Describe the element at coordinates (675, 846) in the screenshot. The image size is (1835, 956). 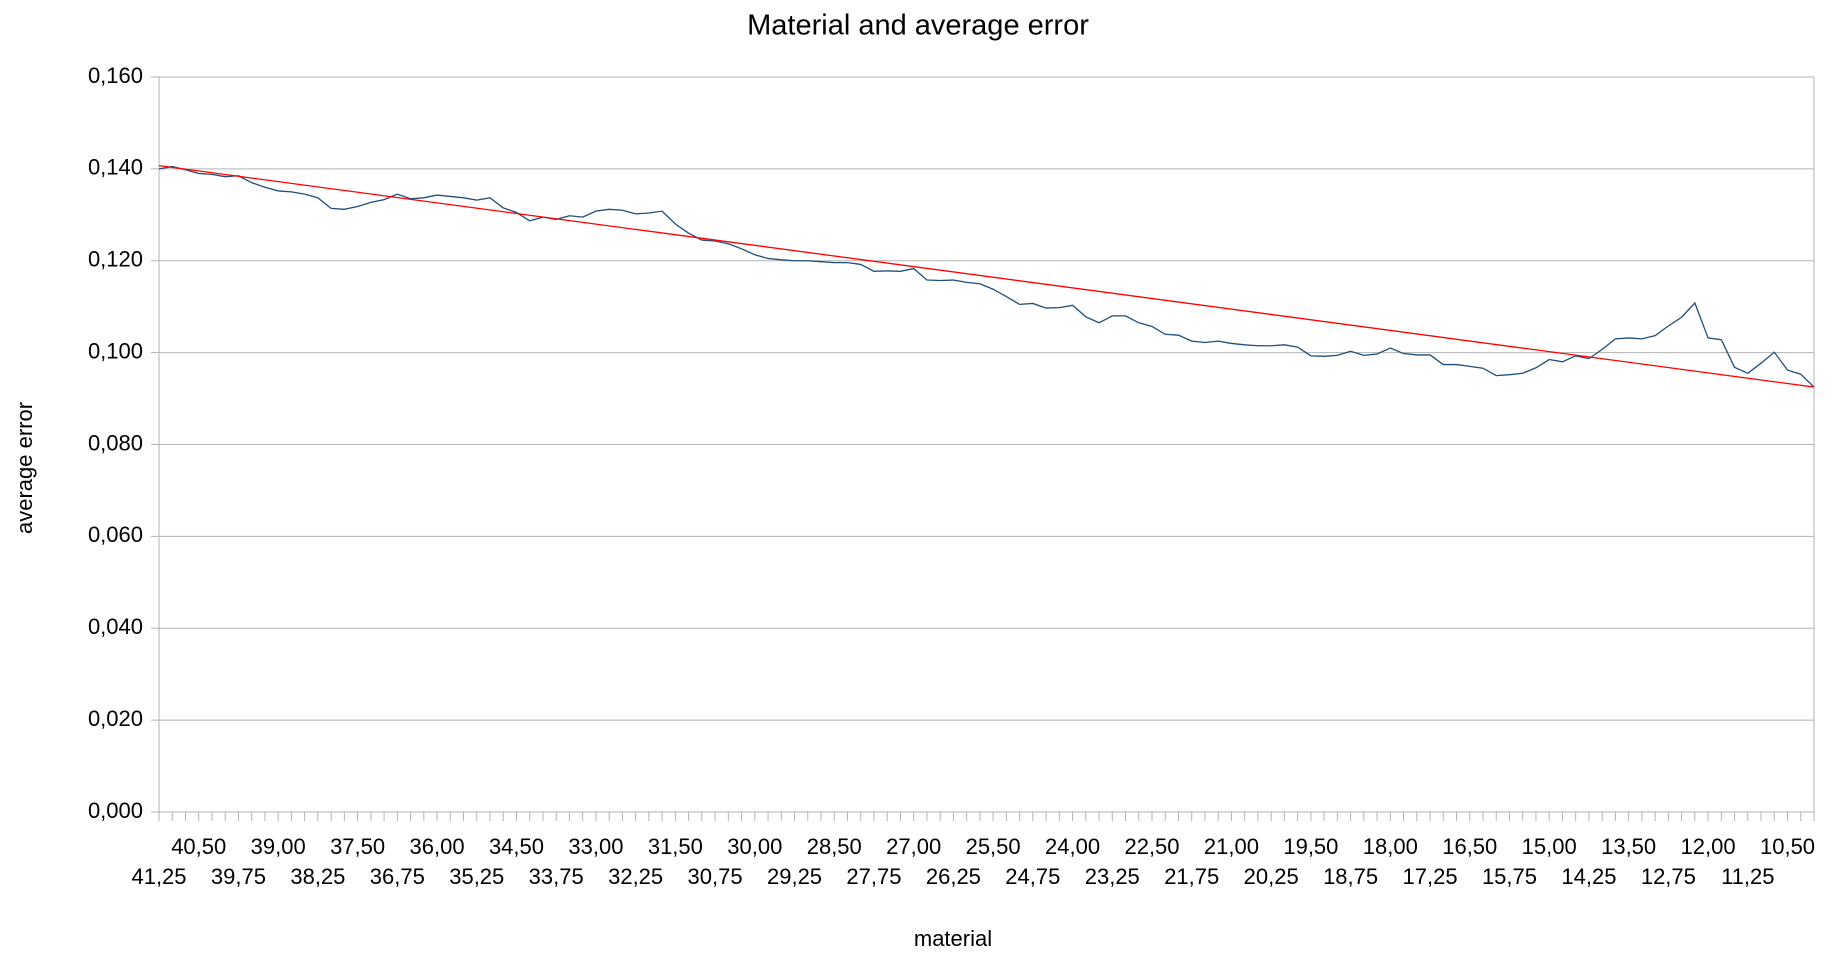
I see `x-tick-label: 31,50` at that location.